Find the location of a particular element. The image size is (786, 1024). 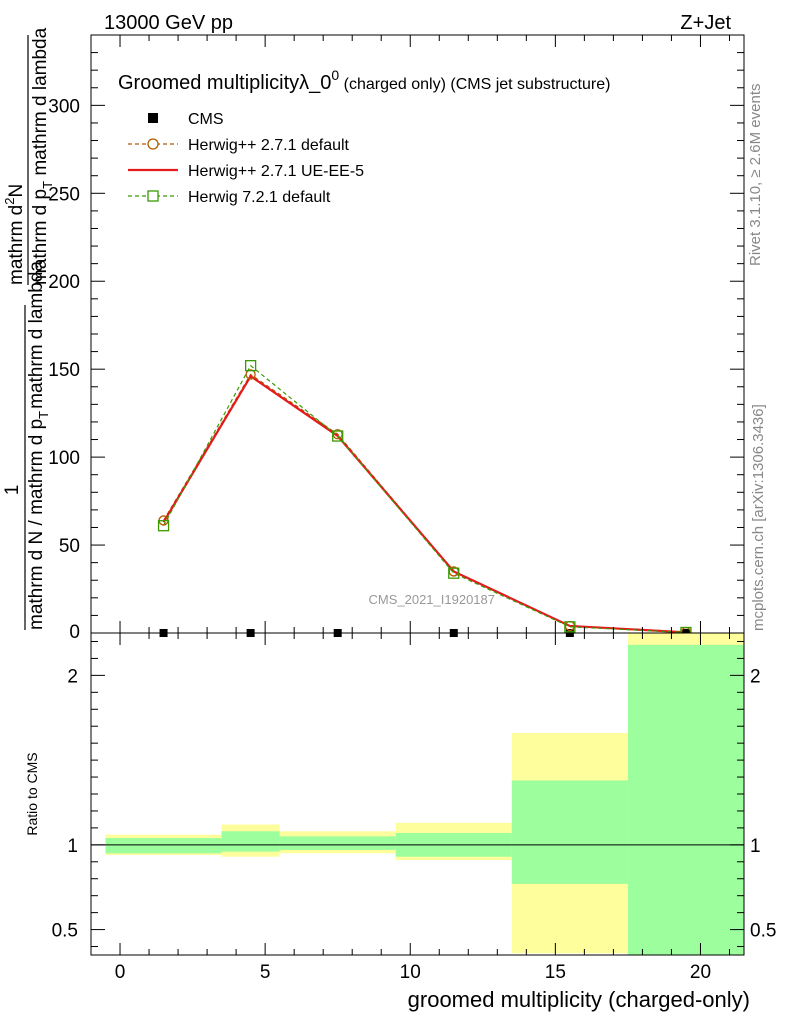

y-tick-label-ratio-l-2: 2 is located at coordinates (72, 676).